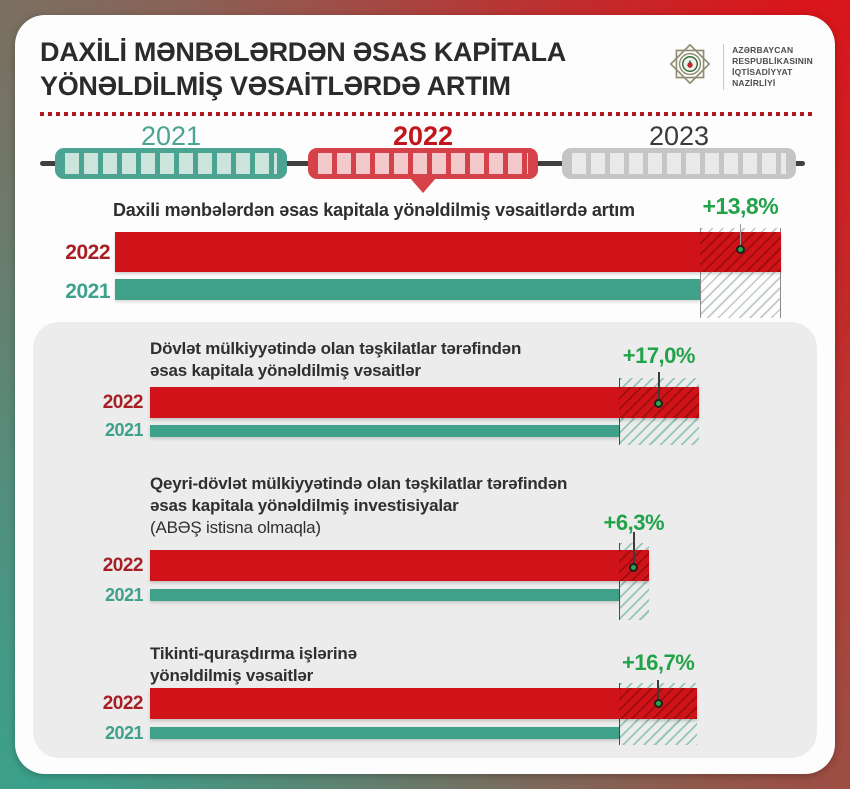 The height and width of the screenshot is (789, 850). I want to click on timeline-segment-2021, so click(171, 163).